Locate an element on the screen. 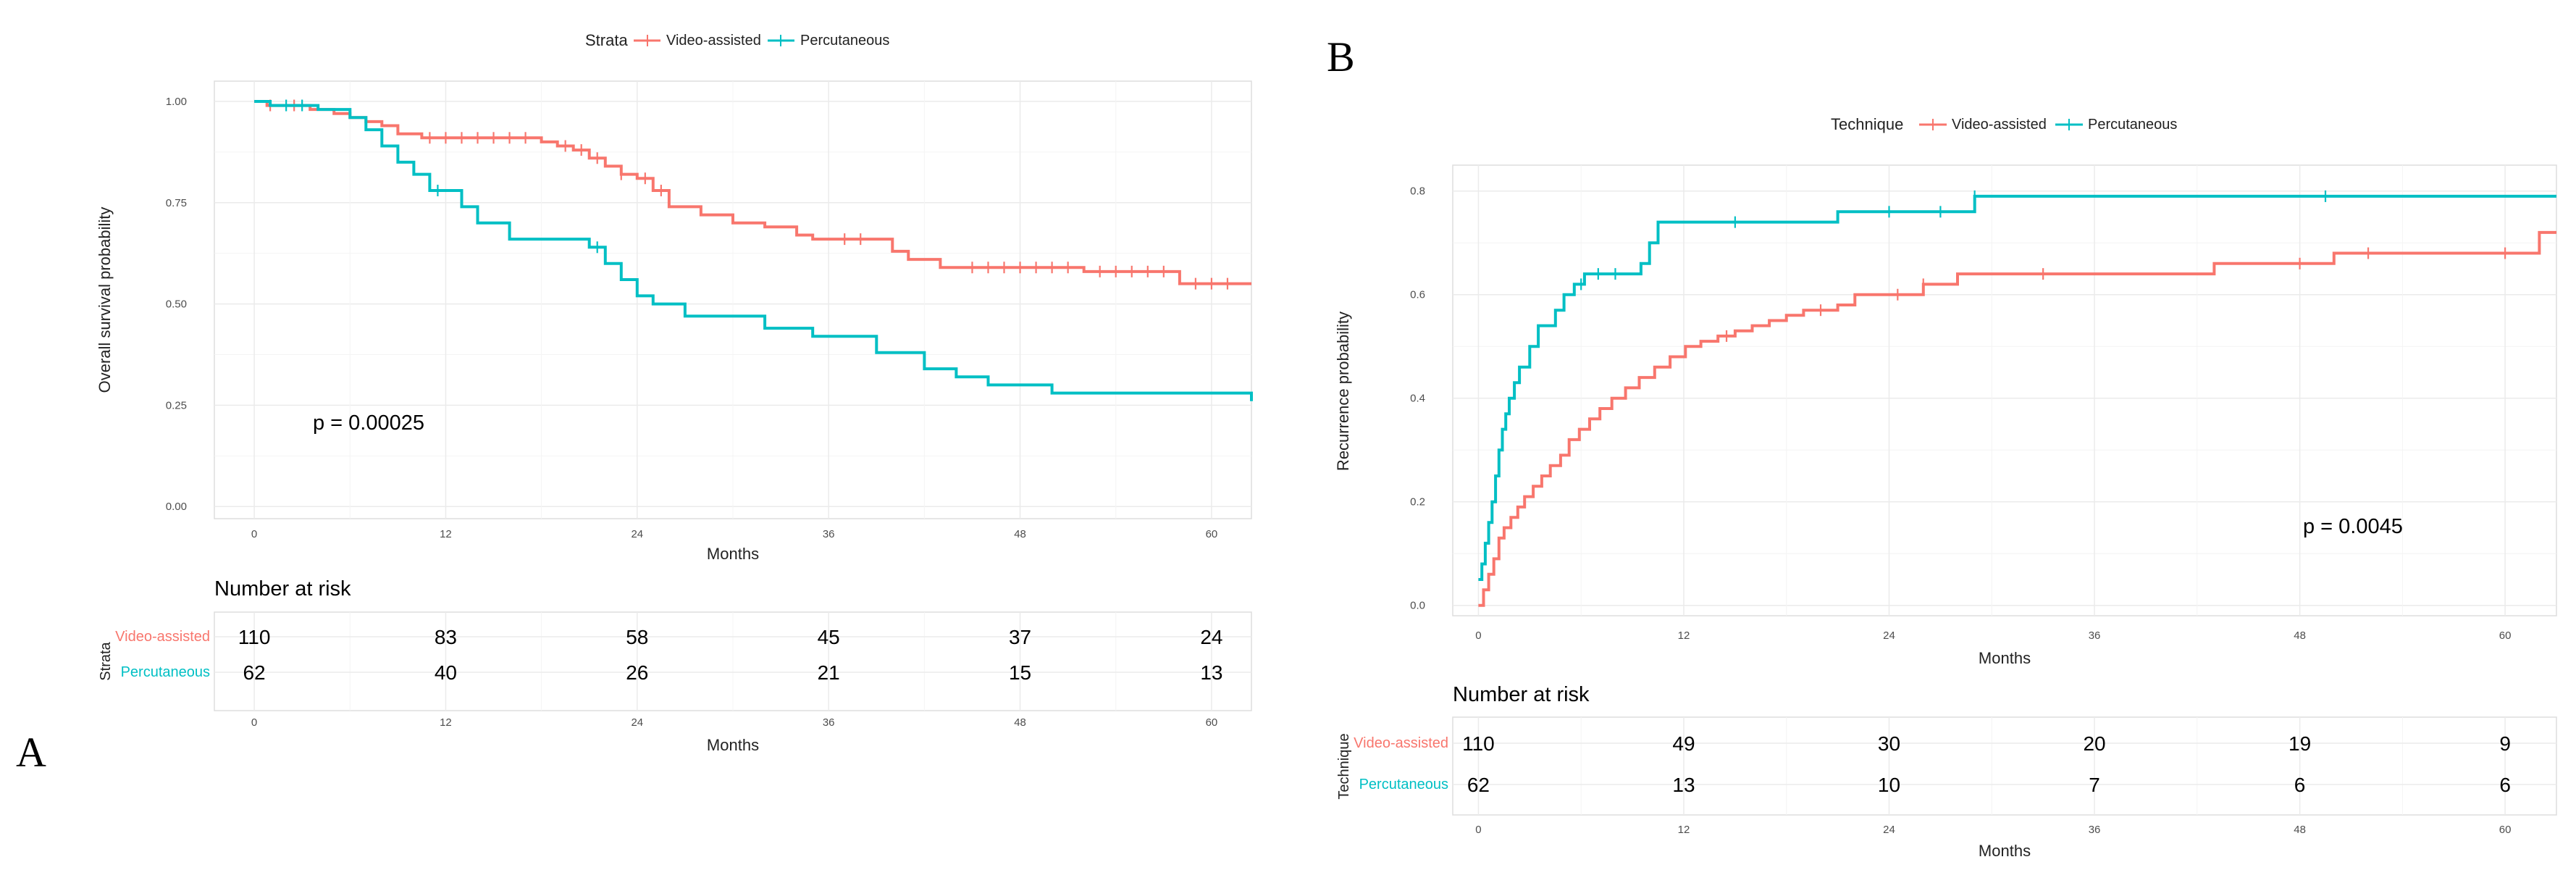 This screenshot has height=891, width=2576. legend-entry-perc-b: Percutaneous is located at coordinates (2132, 125).